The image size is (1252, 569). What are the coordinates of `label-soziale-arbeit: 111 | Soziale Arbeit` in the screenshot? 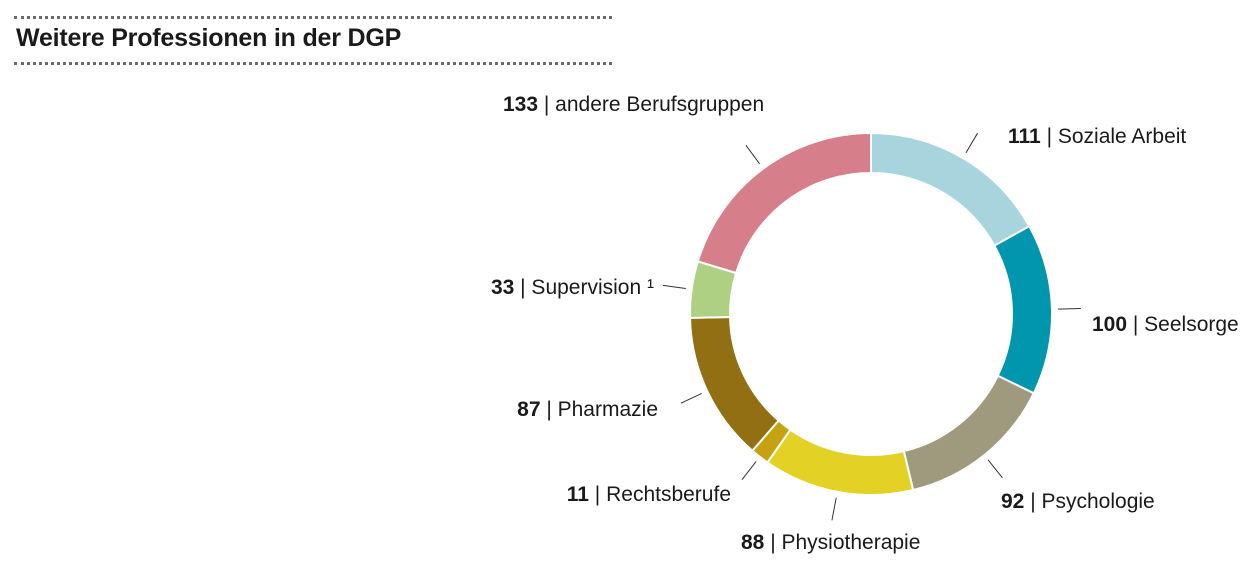 It's located at (1097, 136).